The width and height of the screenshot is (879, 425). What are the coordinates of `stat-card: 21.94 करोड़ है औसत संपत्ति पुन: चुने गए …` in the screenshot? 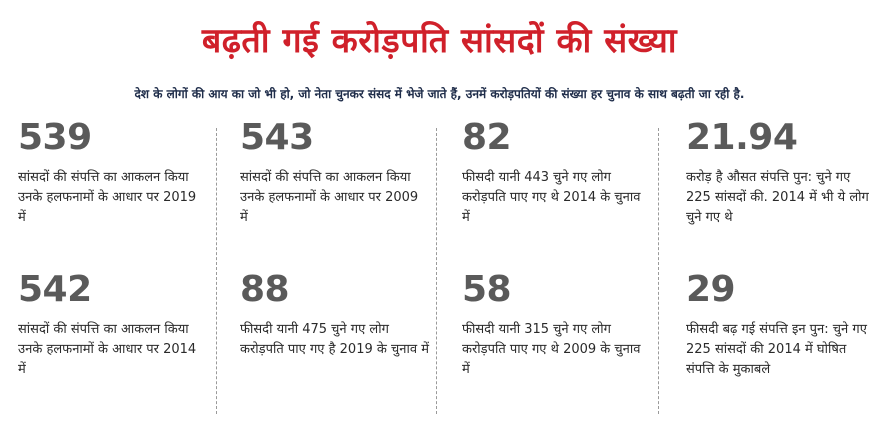 It's located at (782, 173).